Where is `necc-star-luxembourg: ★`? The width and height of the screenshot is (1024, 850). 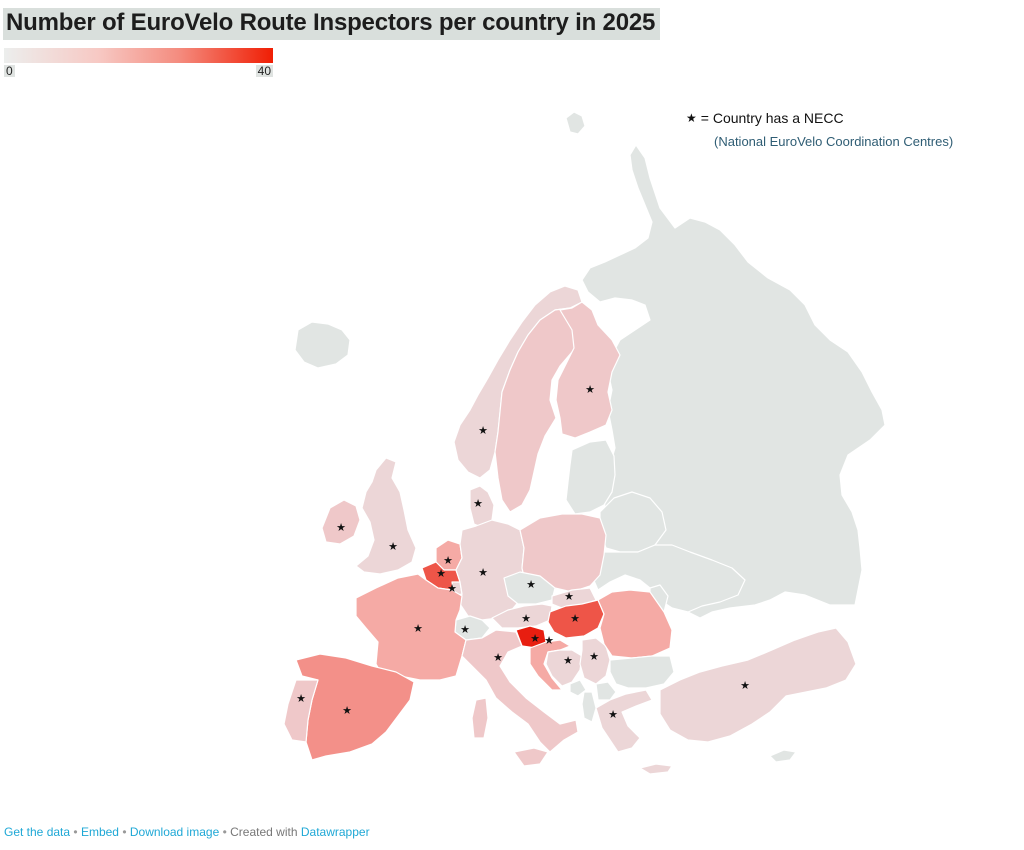 necc-star-luxembourg: ★ is located at coordinates (452, 588).